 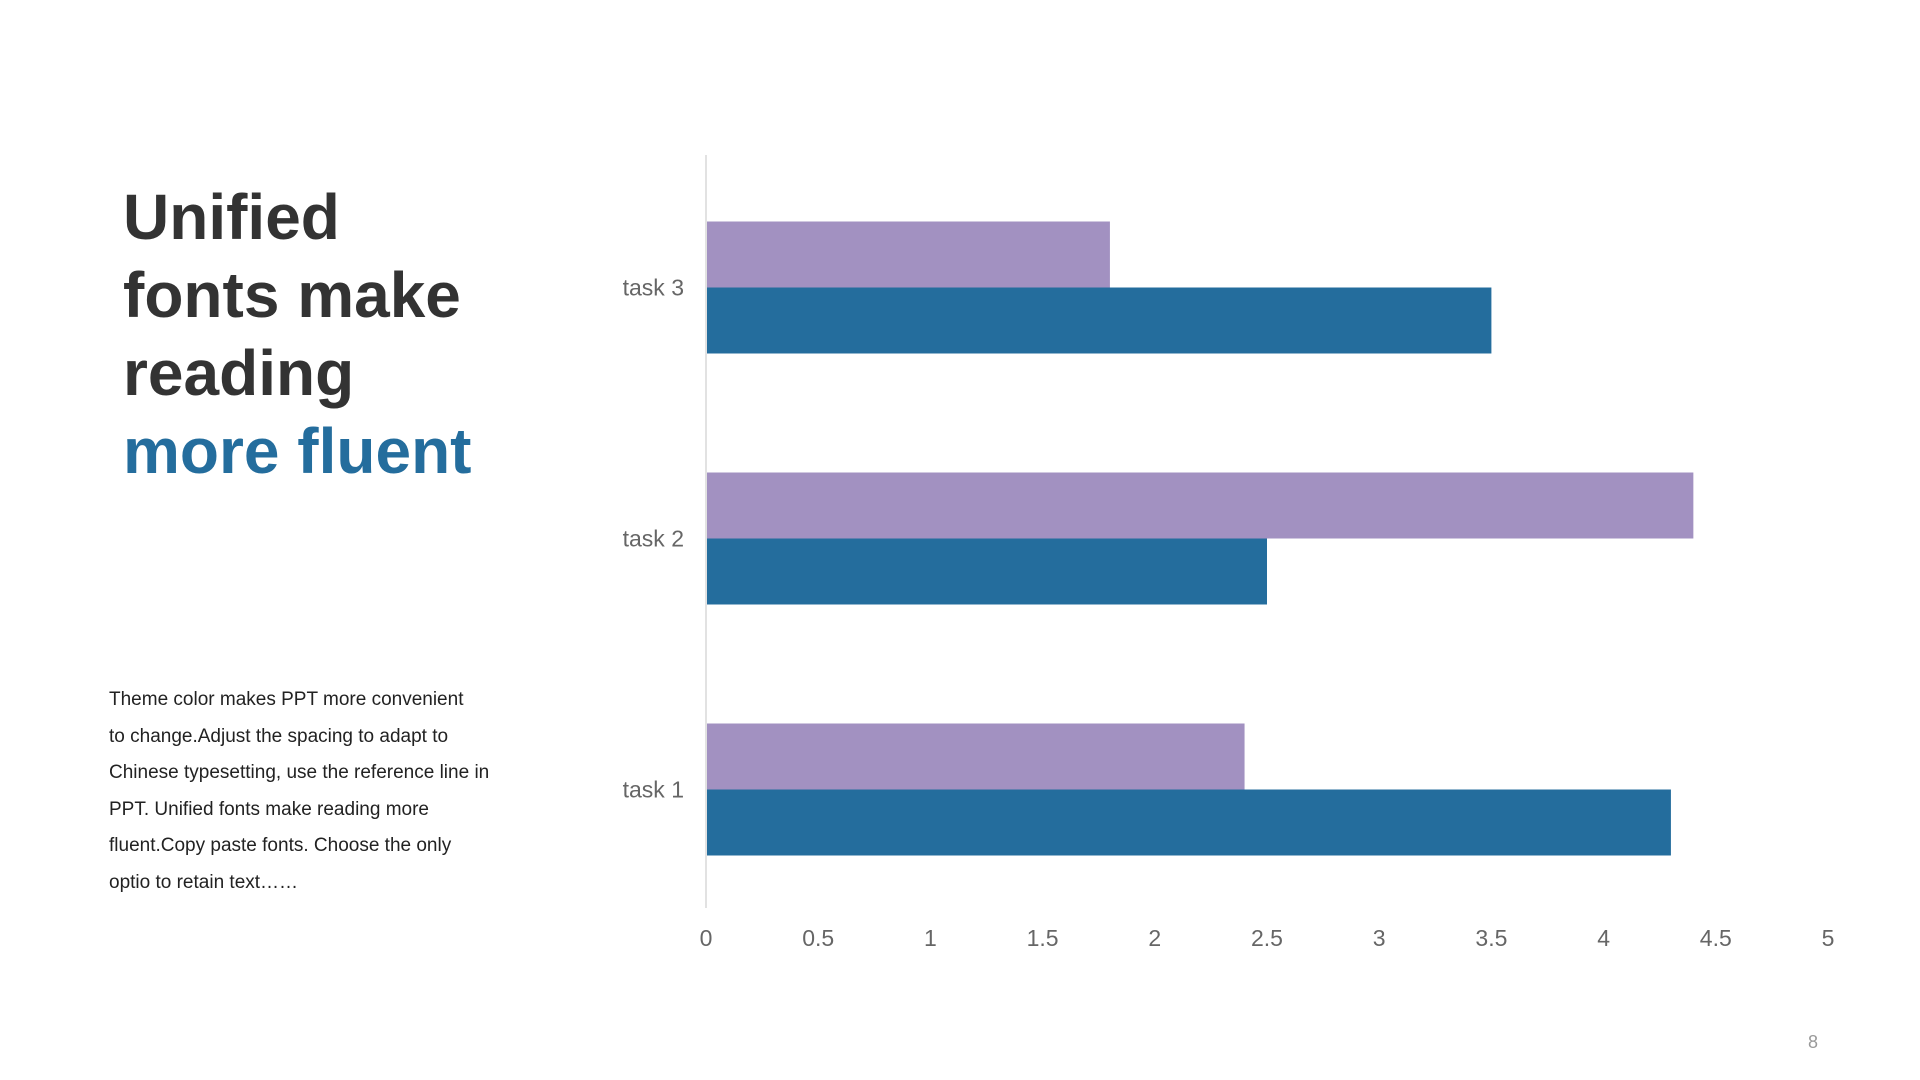 What do you see at coordinates (239, 373) in the screenshot?
I see `headline-line-3: reading` at bounding box center [239, 373].